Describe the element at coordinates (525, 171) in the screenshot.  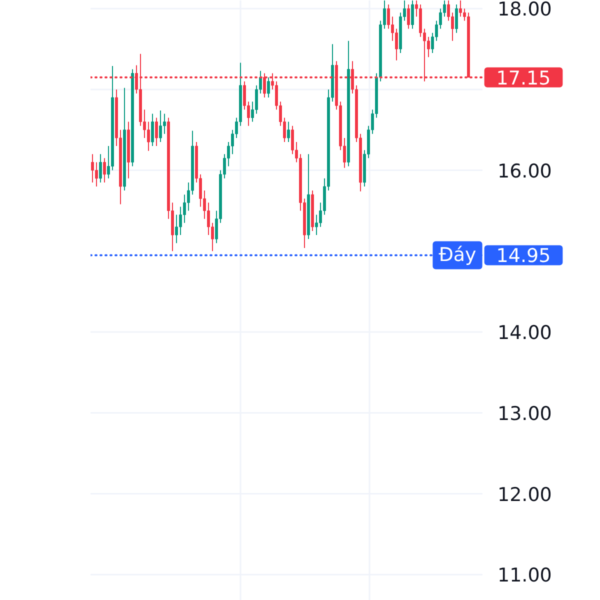
I see `y-tick-label: 16.00` at that location.